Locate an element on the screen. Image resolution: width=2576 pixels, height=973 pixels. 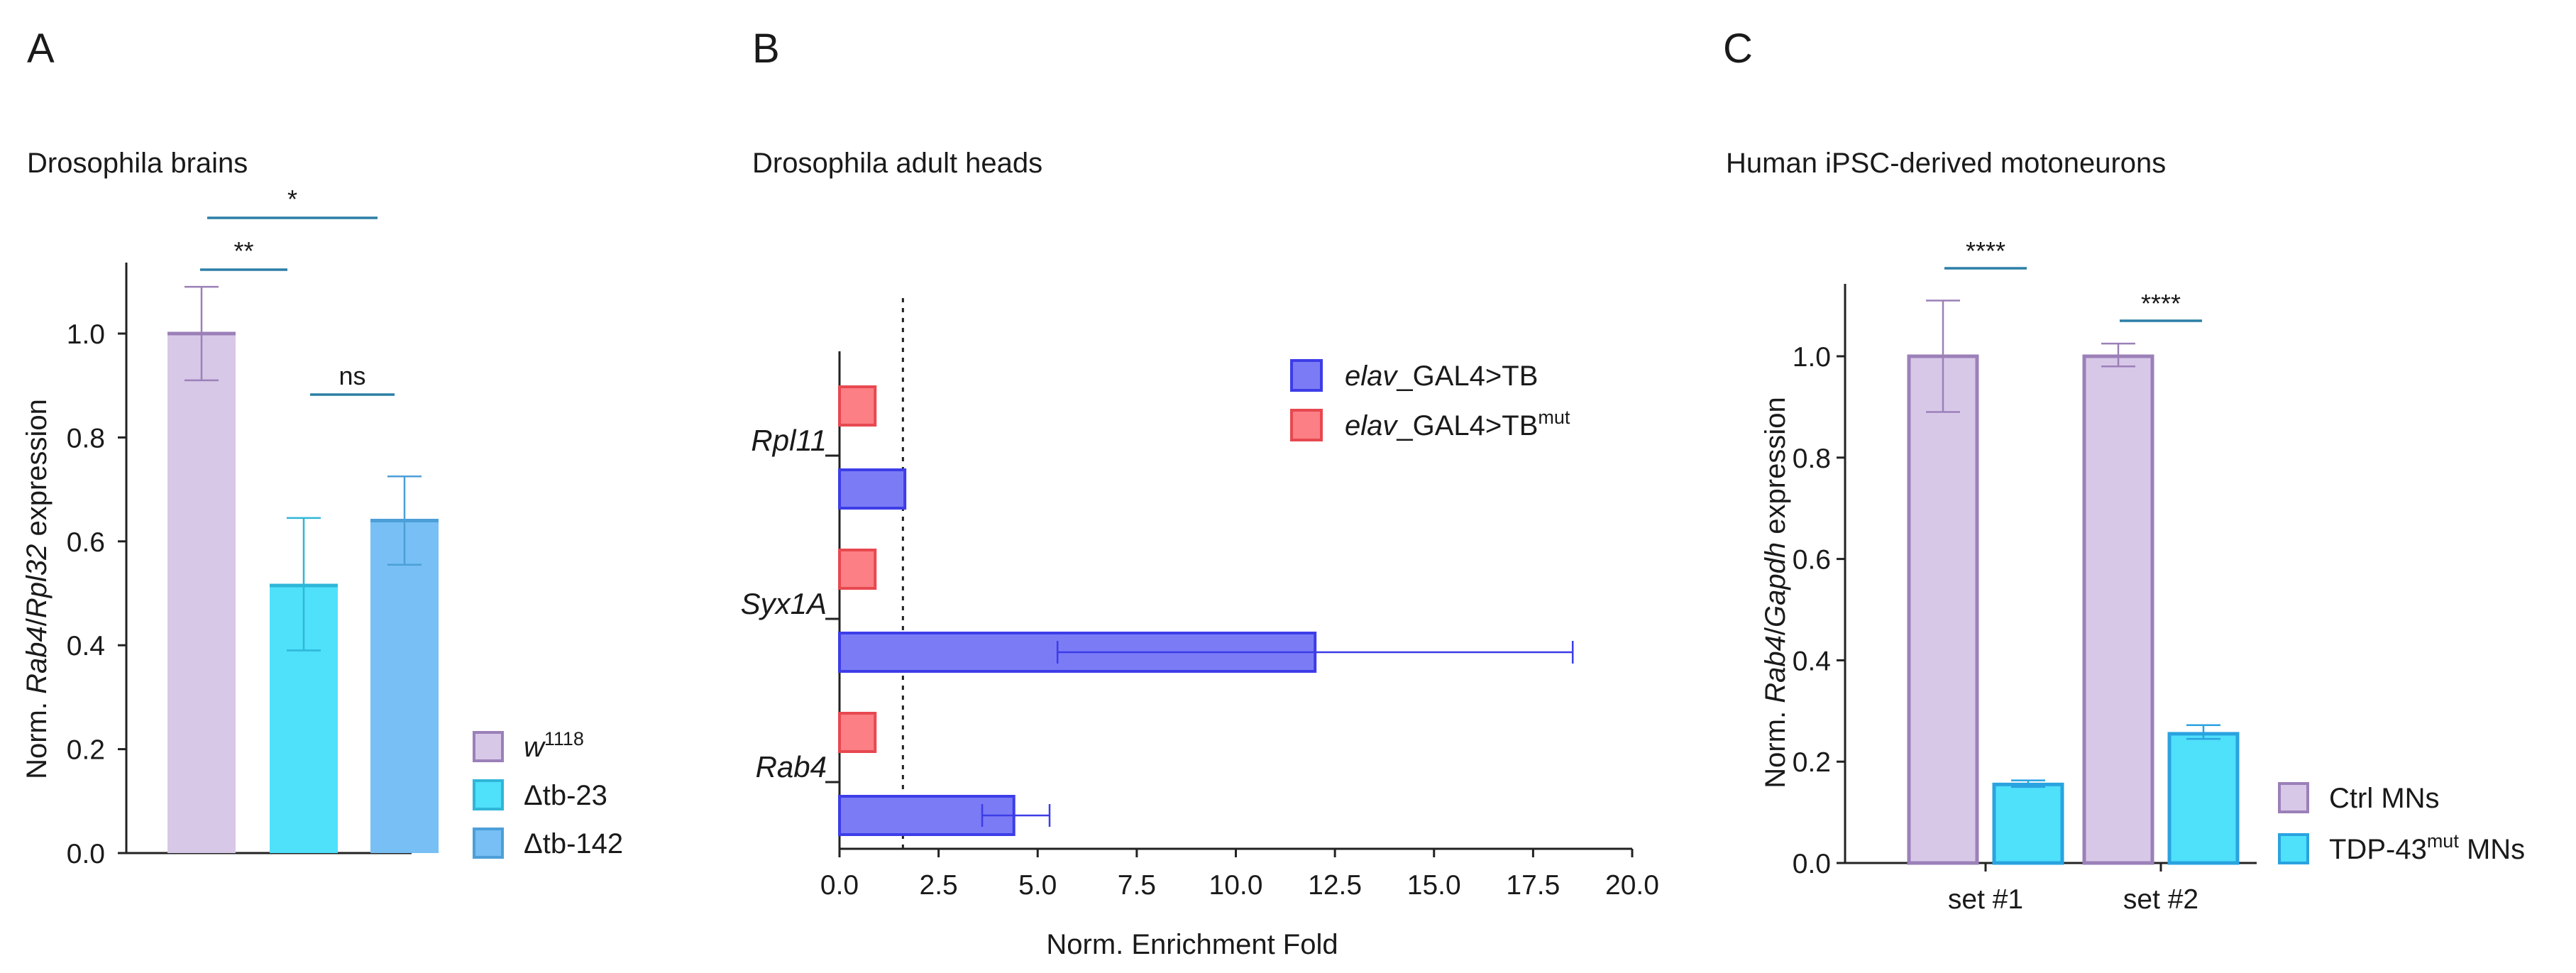
panel-c-ytick-label: 0.2 is located at coordinates (1812, 762).